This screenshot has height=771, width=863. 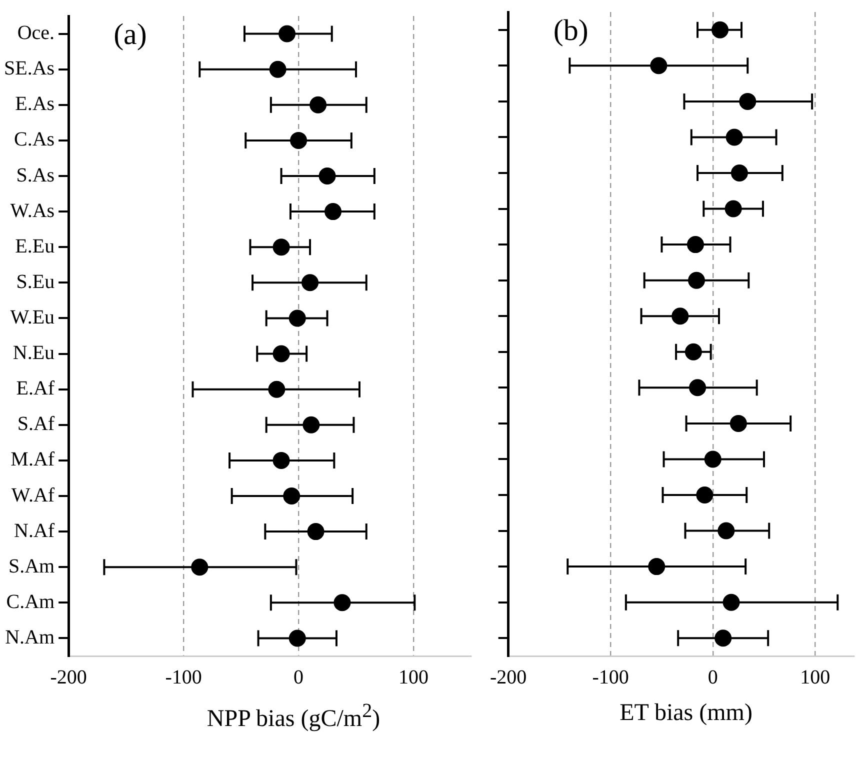 What do you see at coordinates (30, 637) in the screenshot?
I see `y-tick-label: N.Am` at bounding box center [30, 637].